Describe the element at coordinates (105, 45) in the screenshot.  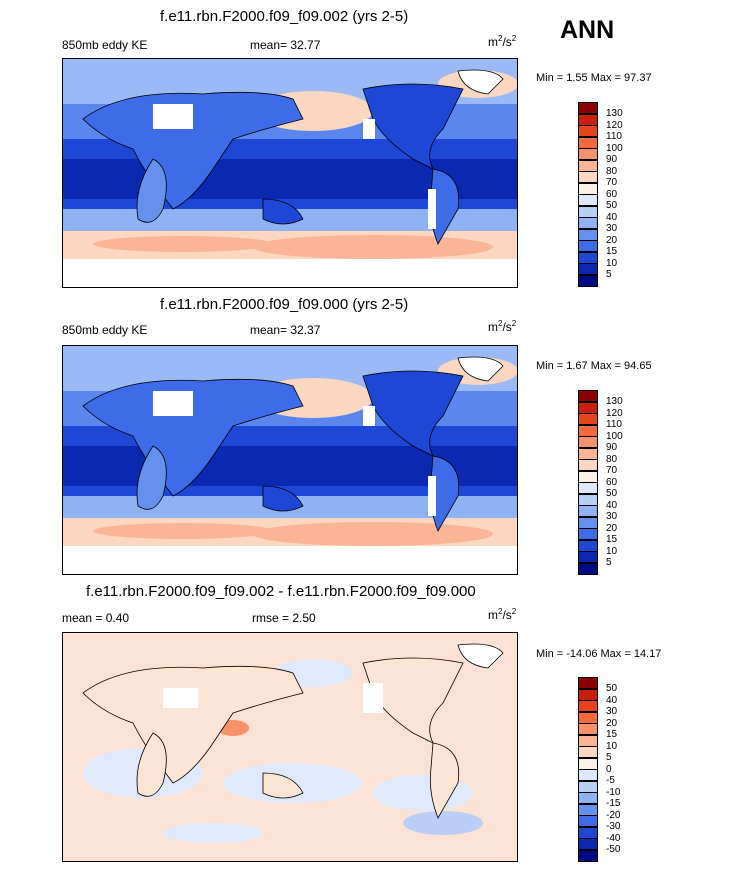
I see `panel1-field-label: 850mb eddy KE` at that location.